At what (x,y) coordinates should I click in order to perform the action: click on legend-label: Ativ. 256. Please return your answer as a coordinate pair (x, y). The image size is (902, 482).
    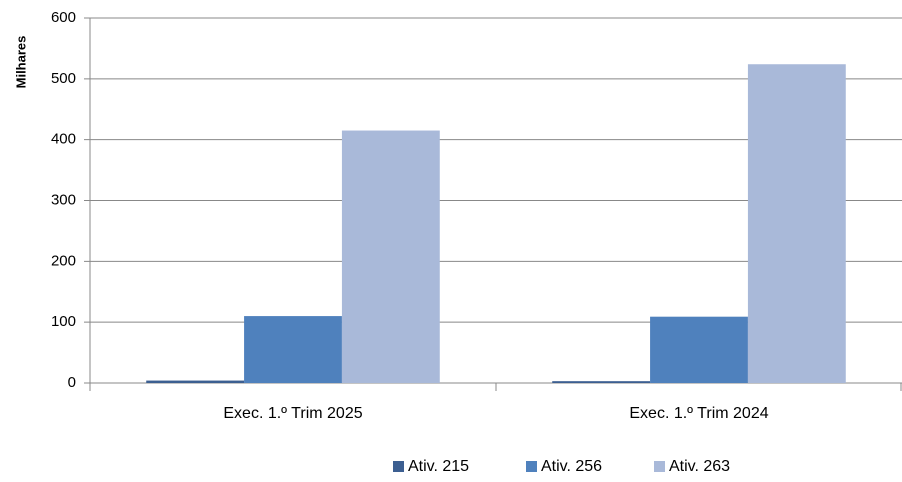
    Looking at the image, I should click on (571, 466).